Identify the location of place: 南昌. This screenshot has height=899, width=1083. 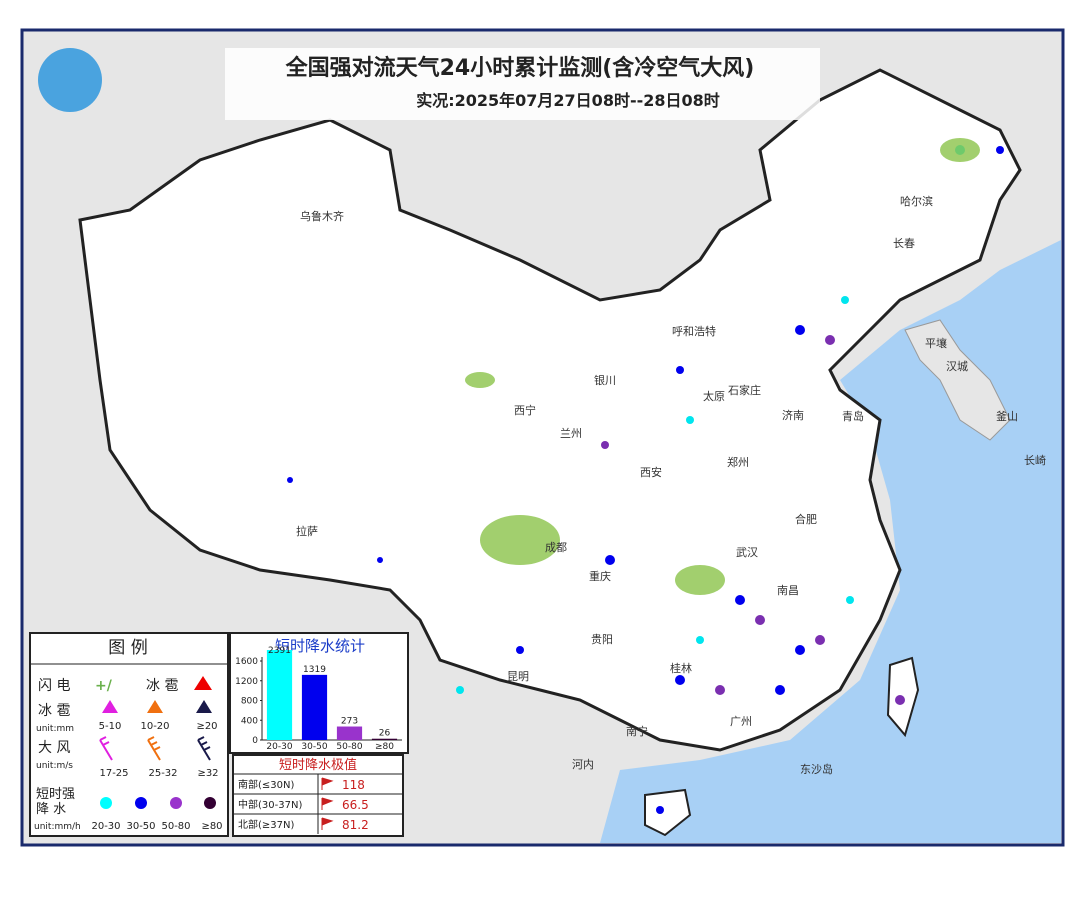
(788, 590).